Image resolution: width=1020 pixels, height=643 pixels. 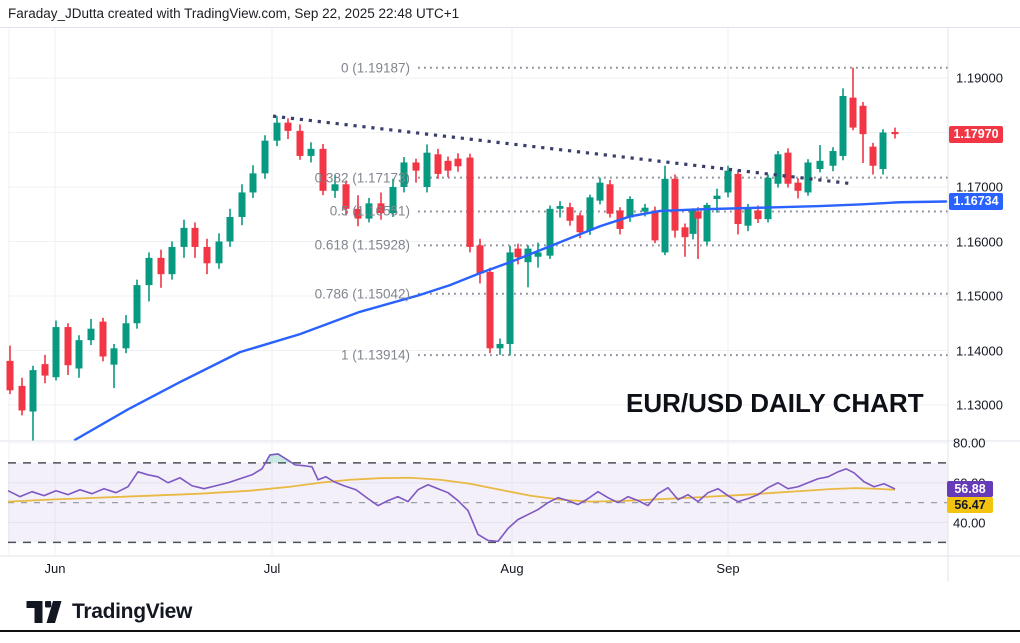 What do you see at coordinates (969, 522) in the screenshot?
I see `rsi-axis-label: 40.00` at bounding box center [969, 522].